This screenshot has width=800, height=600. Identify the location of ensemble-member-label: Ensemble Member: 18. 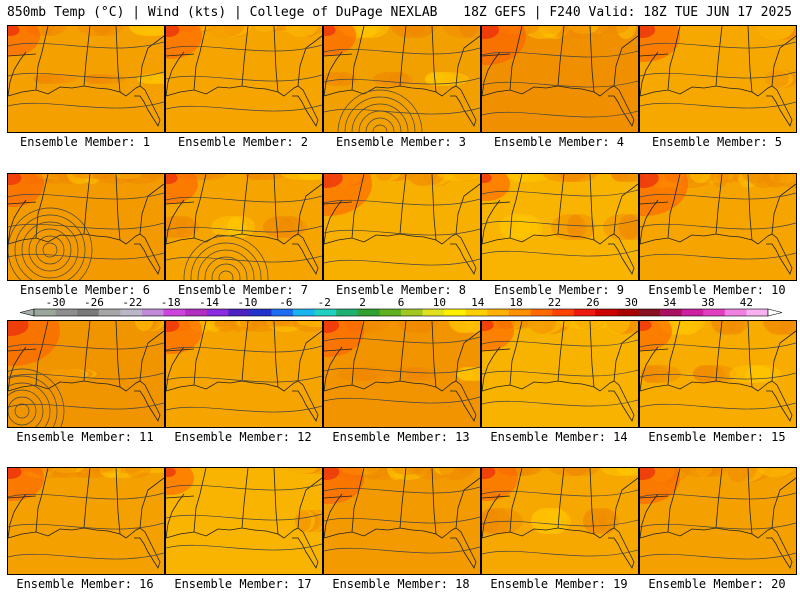
(401, 584).